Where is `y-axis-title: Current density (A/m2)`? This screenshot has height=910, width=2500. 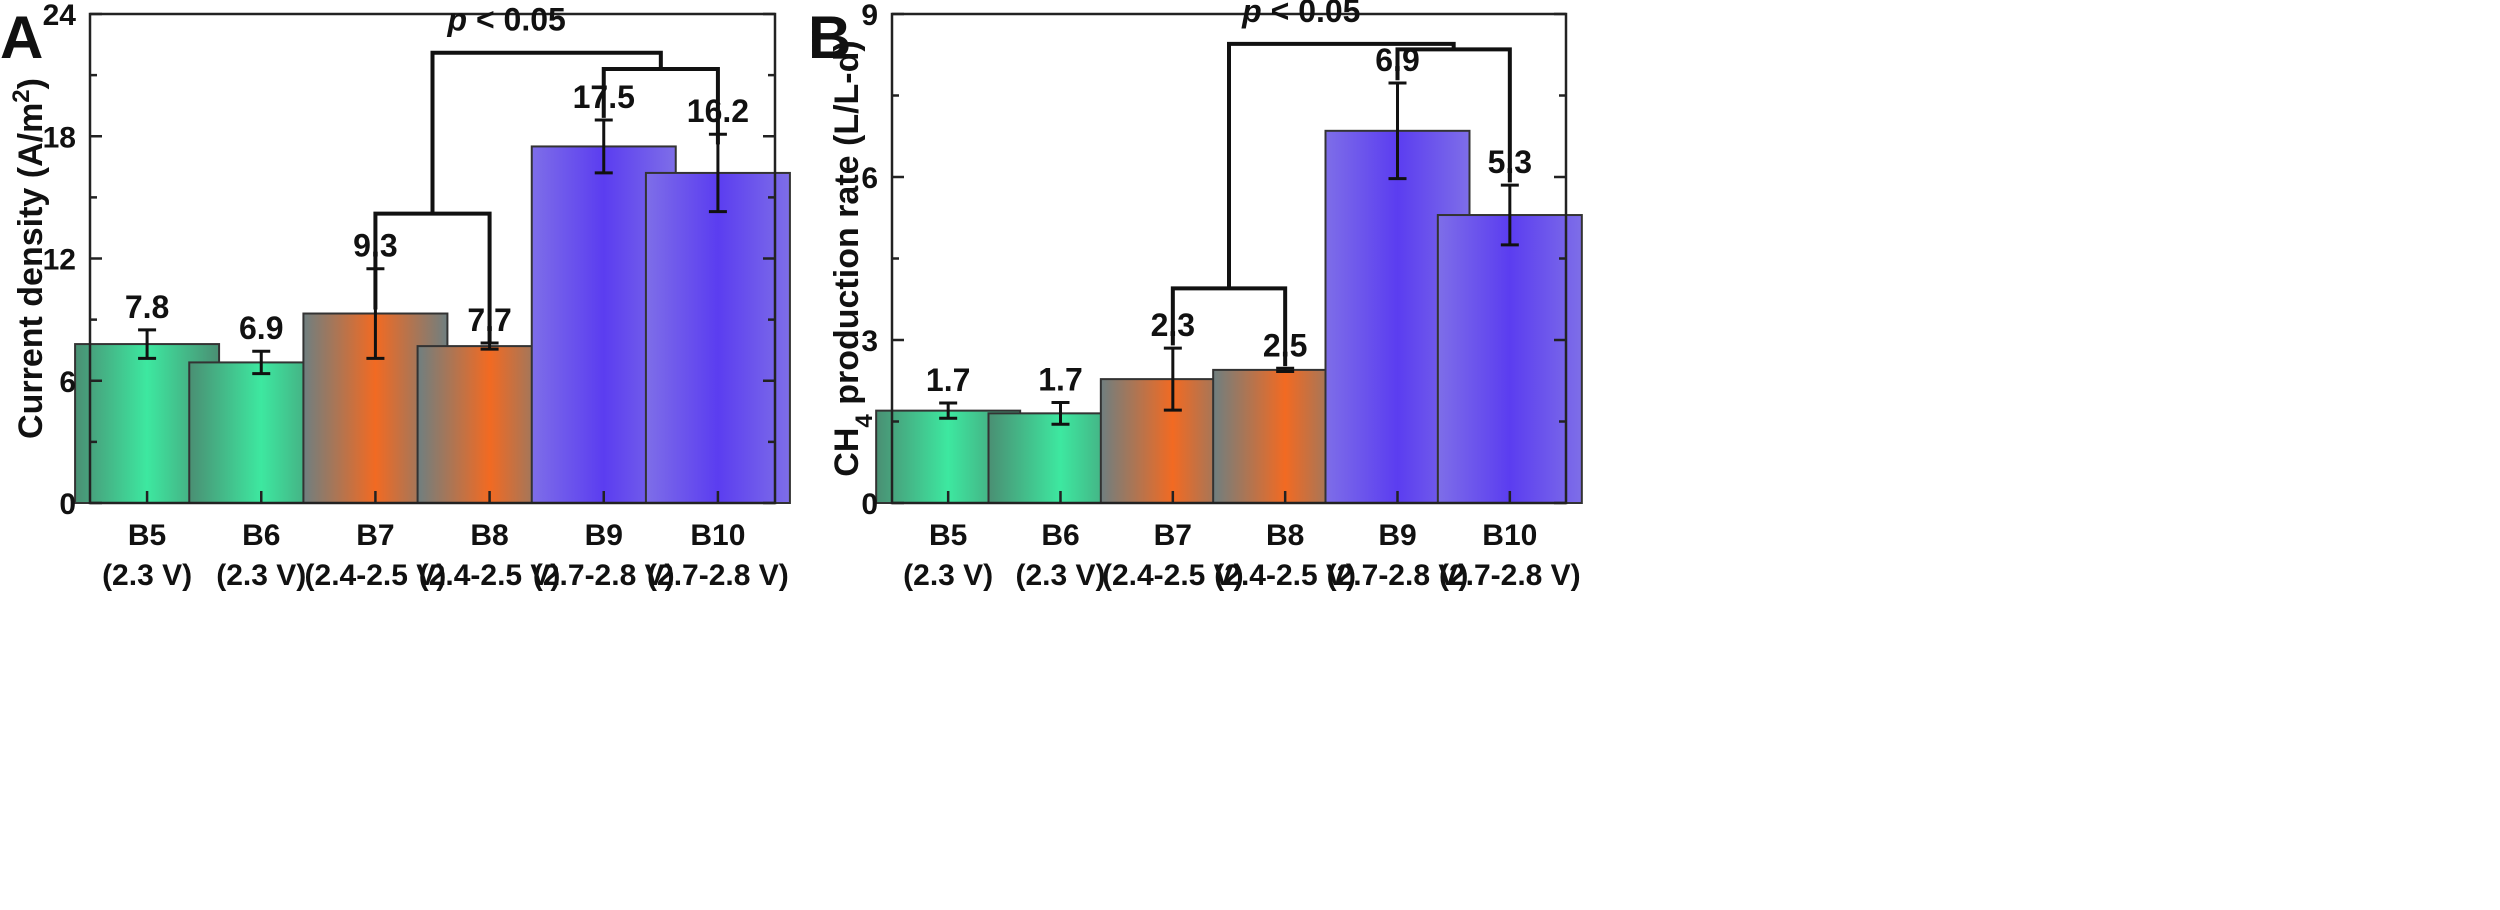
y-axis-title: Current density (A/m2) is located at coordinates (29, 258).